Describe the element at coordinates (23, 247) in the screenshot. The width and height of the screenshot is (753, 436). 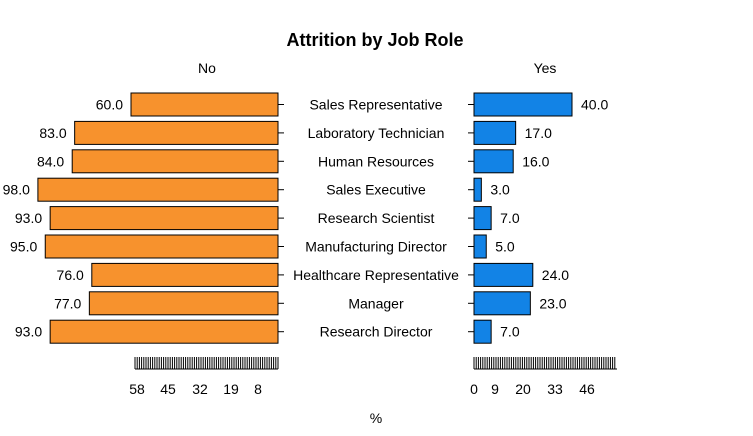
I see `value-label-no: 95.0` at that location.